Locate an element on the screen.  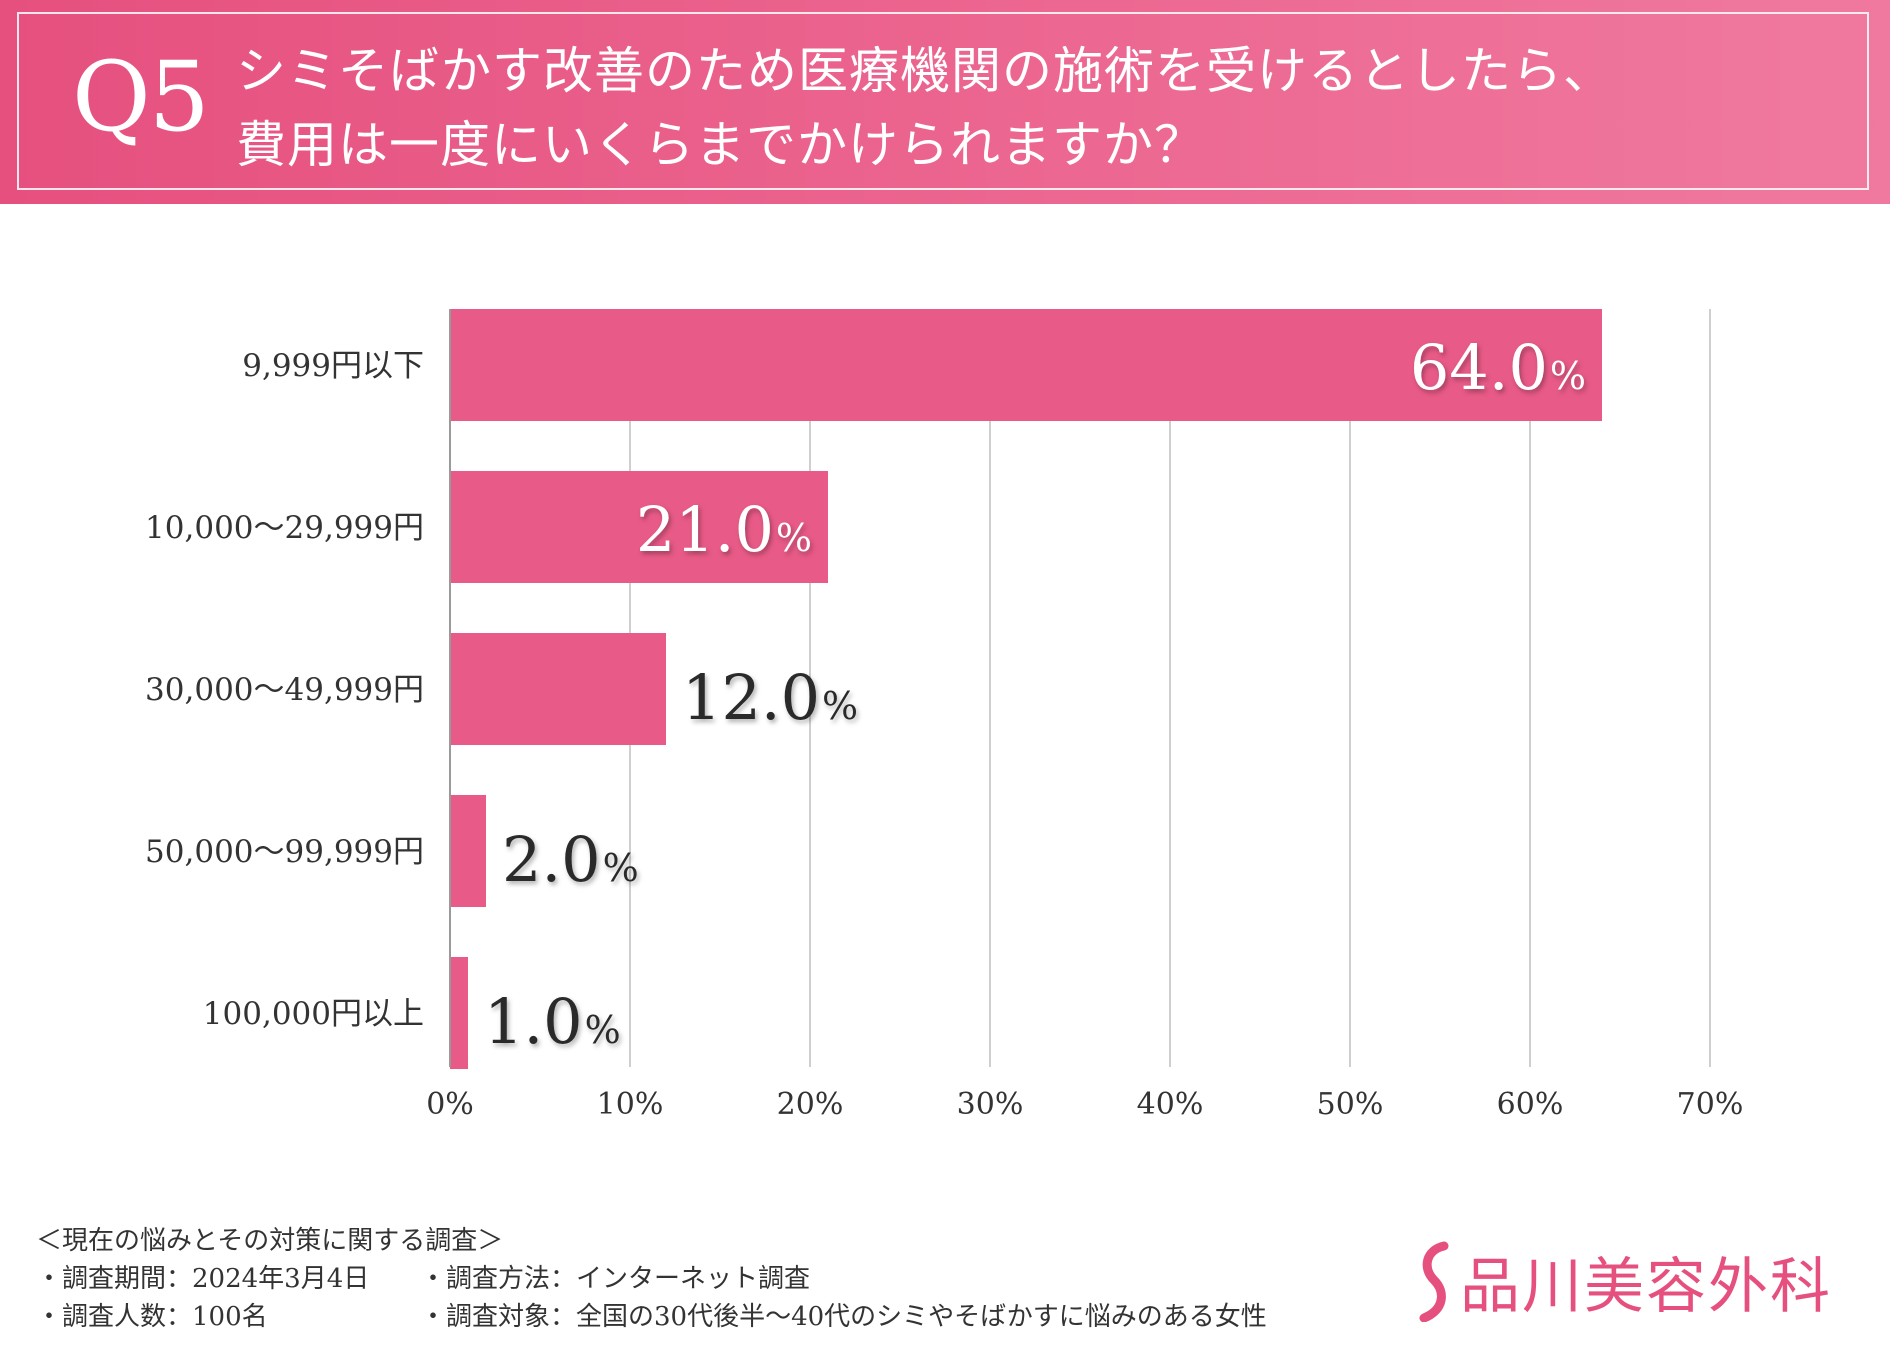
header-frame is located at coordinates (943, 101).